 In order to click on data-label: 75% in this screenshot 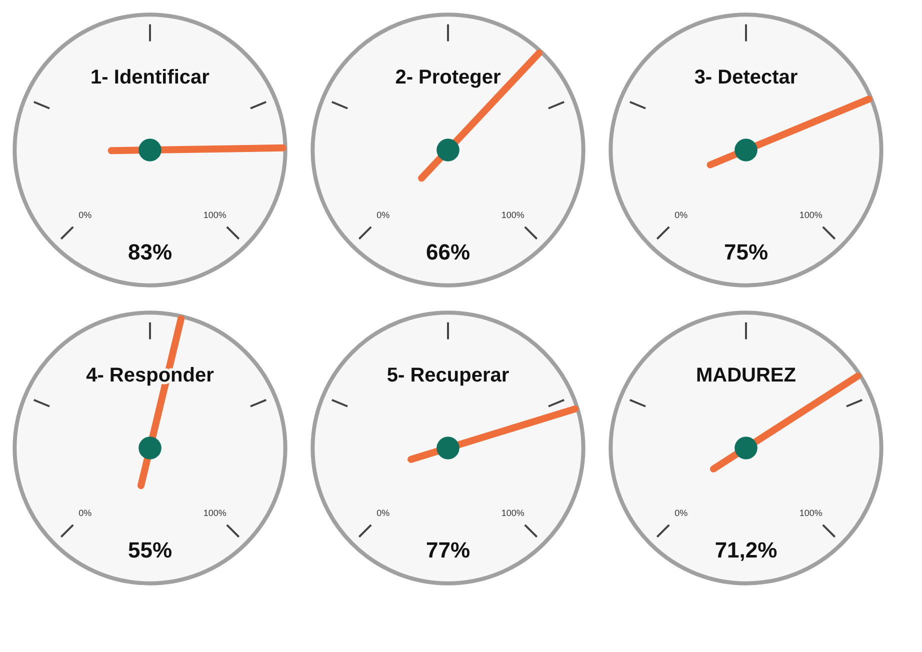, I will do `click(746, 252)`.